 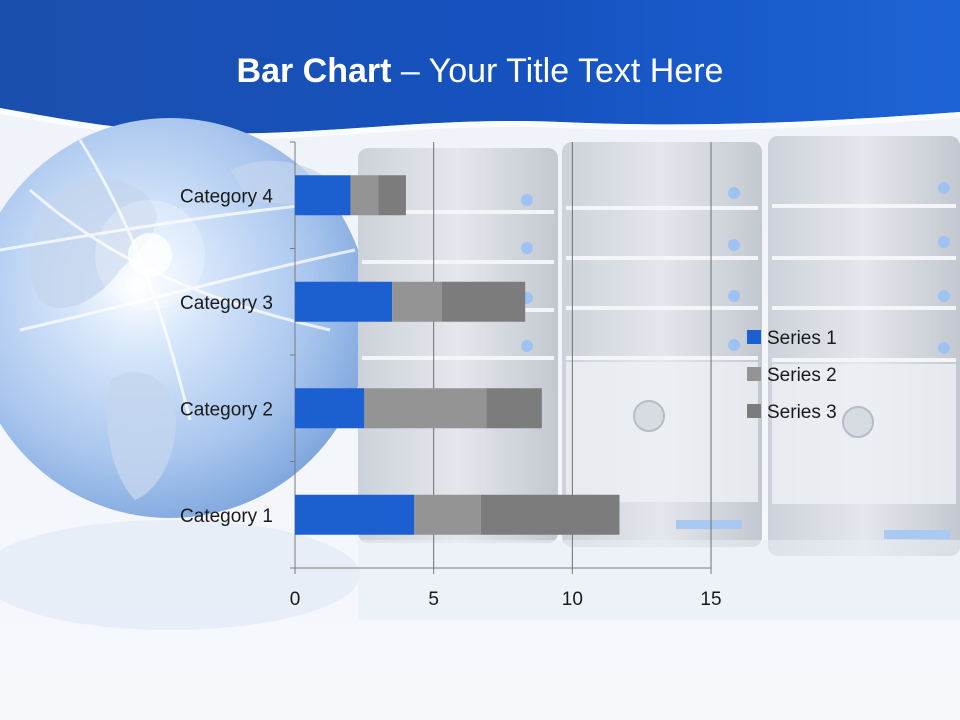 I want to click on x-tick-label-1: 5, so click(x=433, y=599).